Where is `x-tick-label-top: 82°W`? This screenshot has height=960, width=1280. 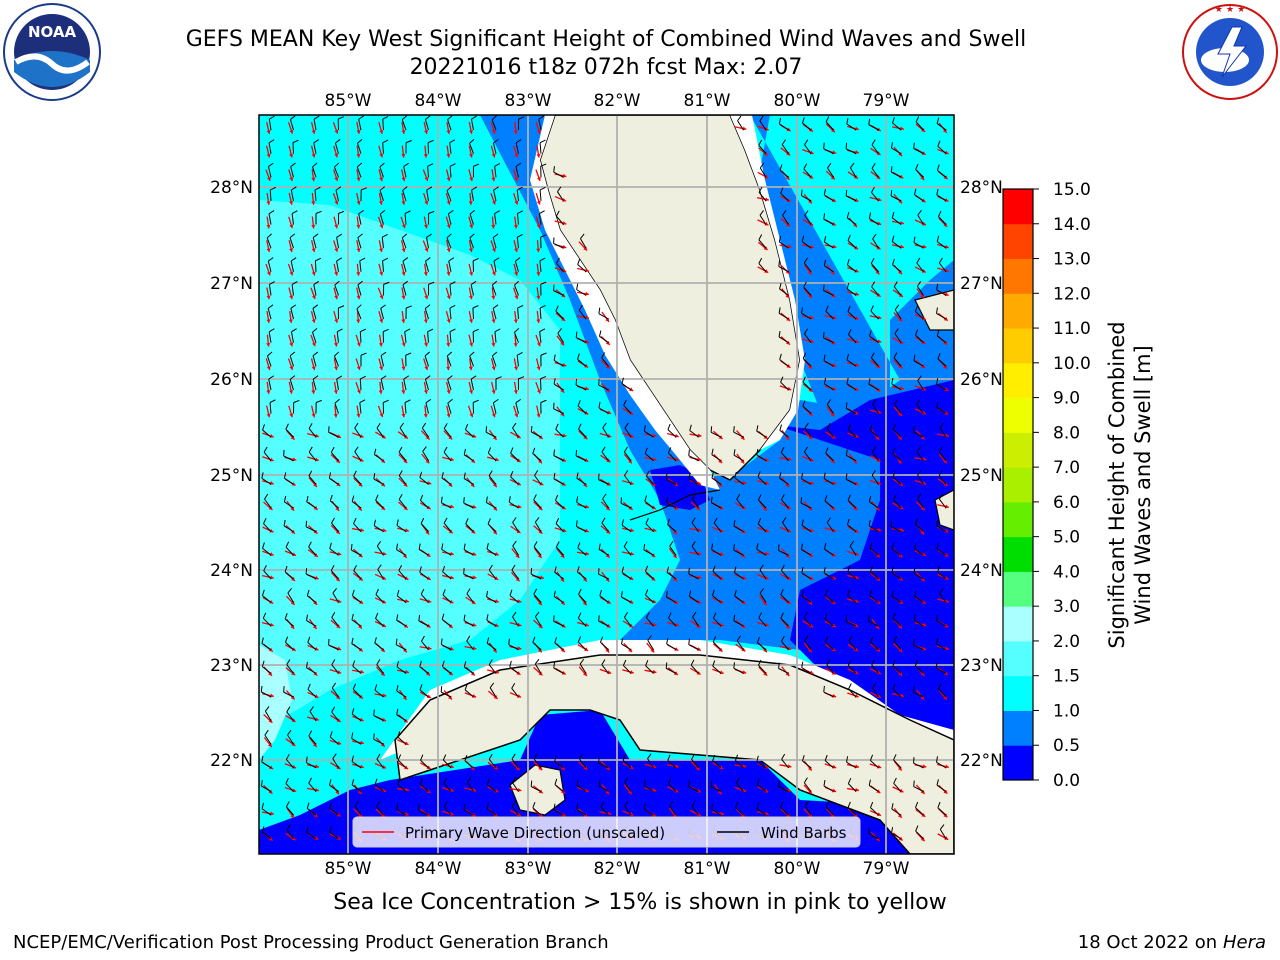
x-tick-label-top: 82°W is located at coordinates (617, 101).